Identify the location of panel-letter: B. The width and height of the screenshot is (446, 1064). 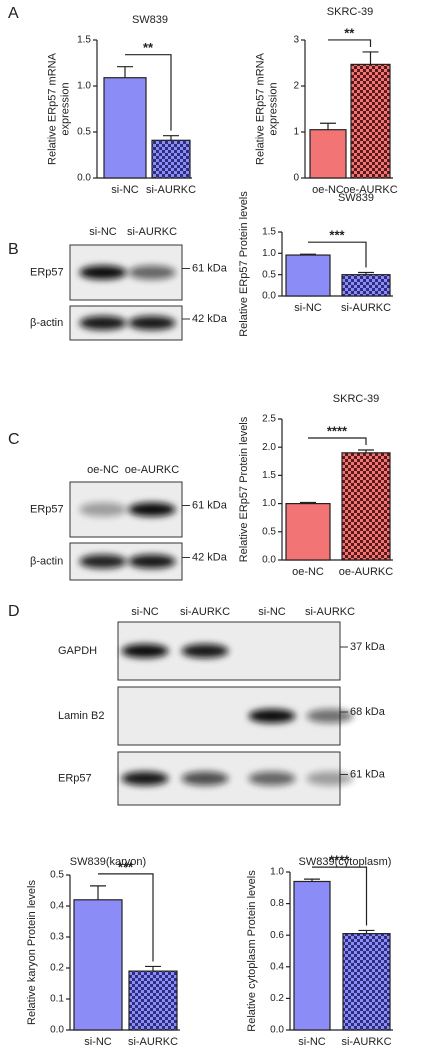
(13, 249).